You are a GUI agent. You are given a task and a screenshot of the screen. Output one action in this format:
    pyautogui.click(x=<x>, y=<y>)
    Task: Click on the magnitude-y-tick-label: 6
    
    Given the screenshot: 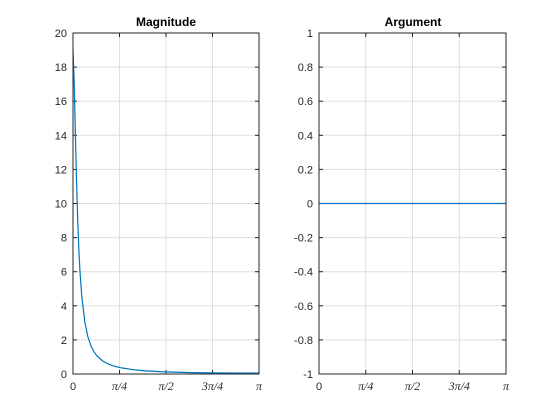 What is the action you would take?
    pyautogui.click(x=64, y=273)
    